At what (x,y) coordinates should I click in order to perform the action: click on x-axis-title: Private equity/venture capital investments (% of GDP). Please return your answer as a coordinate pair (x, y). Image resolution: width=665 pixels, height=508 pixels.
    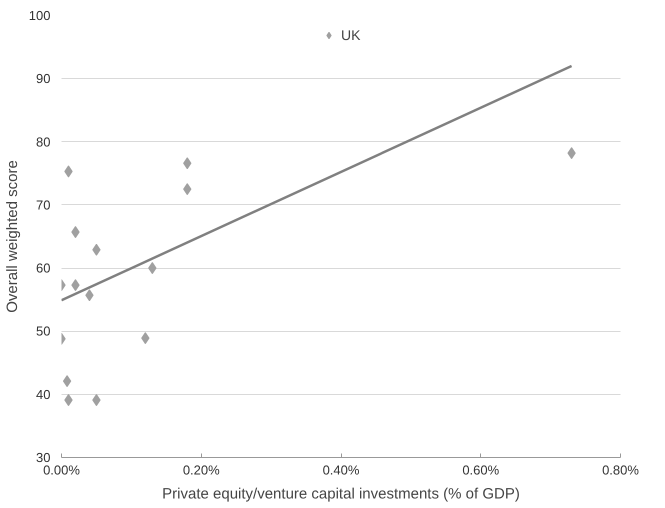
    Looking at the image, I should click on (341, 494).